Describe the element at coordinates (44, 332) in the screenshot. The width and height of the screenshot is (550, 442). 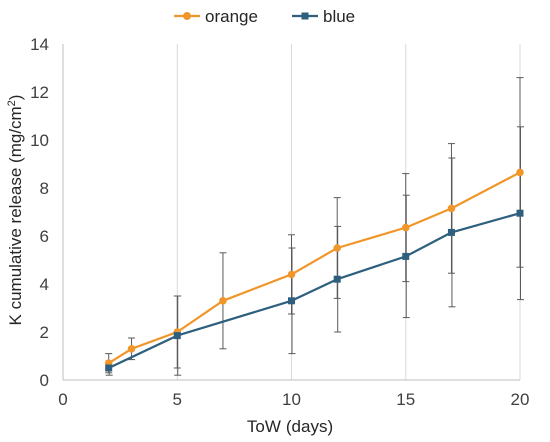
I see `y-tick-label: 2` at that location.